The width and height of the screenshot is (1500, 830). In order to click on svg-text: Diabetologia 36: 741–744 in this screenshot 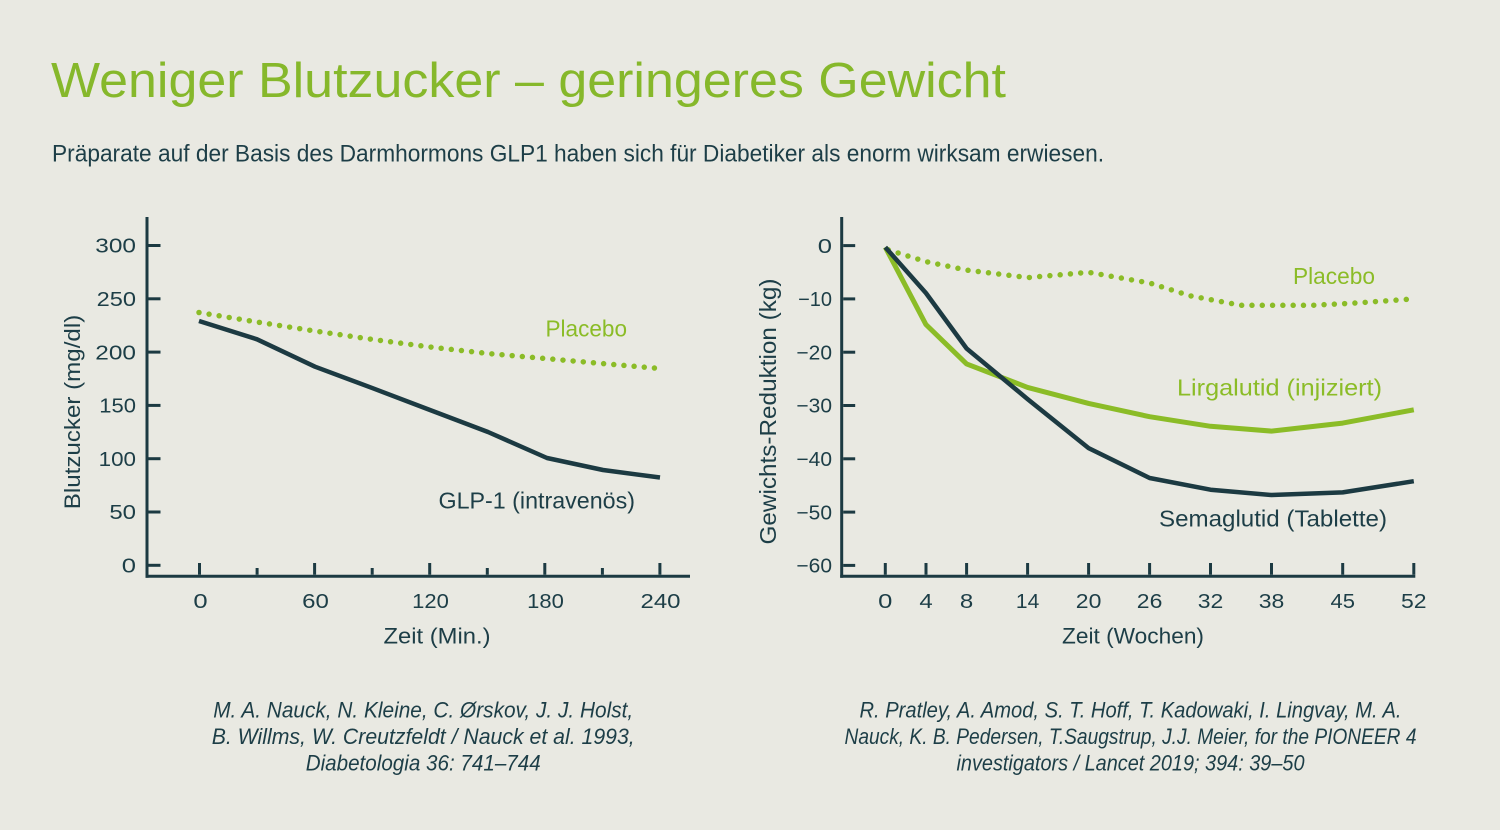, I will do `click(423, 762)`.